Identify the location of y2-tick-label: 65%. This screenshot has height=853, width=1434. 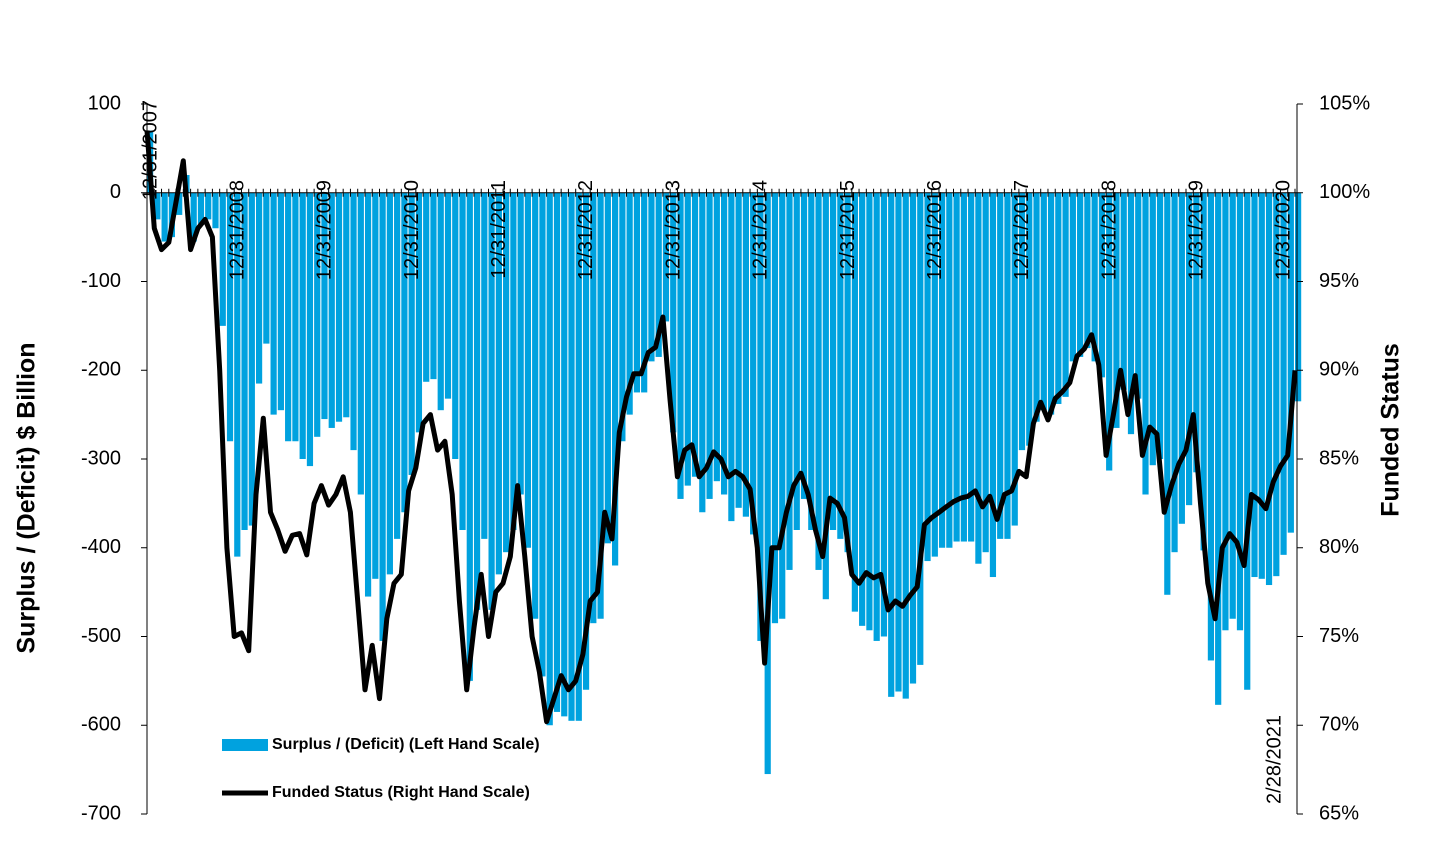
(1339, 813).